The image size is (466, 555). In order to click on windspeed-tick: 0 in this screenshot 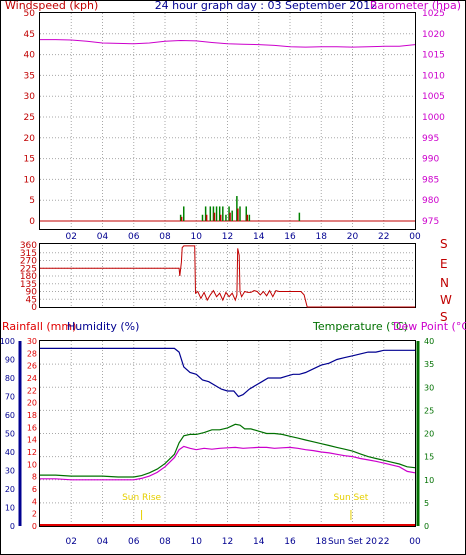, I will do `click(32, 222)`.